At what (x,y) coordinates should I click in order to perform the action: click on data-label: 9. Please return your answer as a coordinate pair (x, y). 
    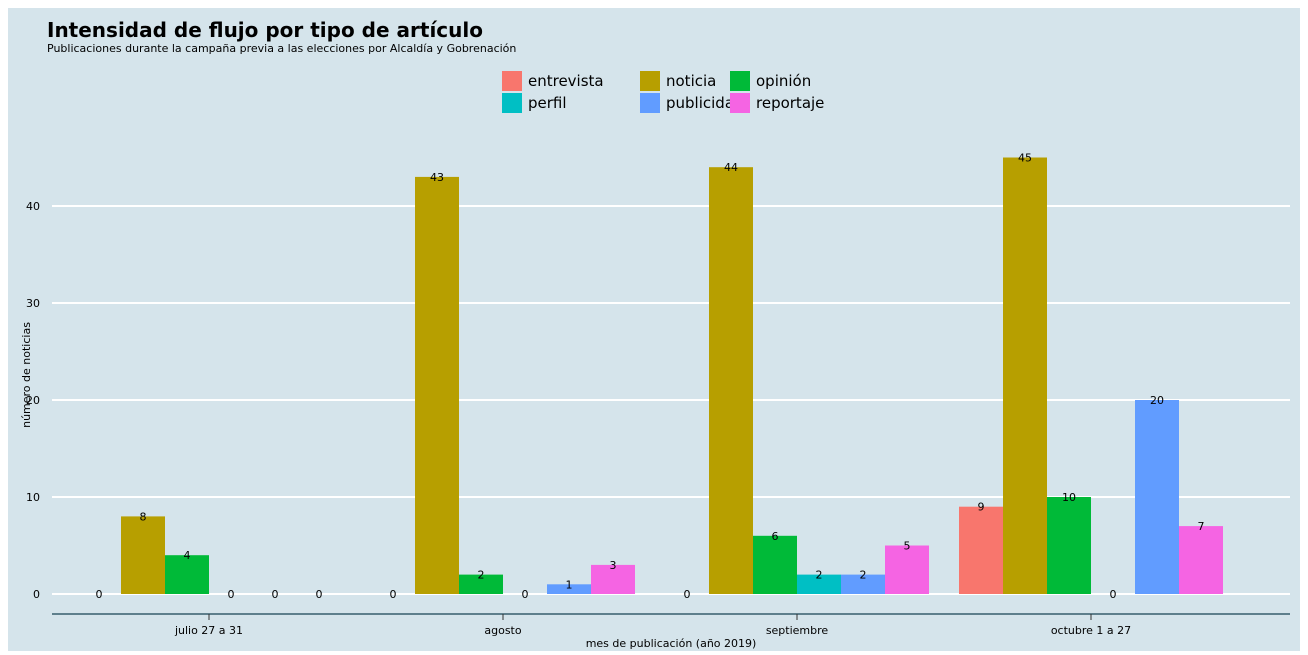
    Looking at the image, I should click on (981, 507).